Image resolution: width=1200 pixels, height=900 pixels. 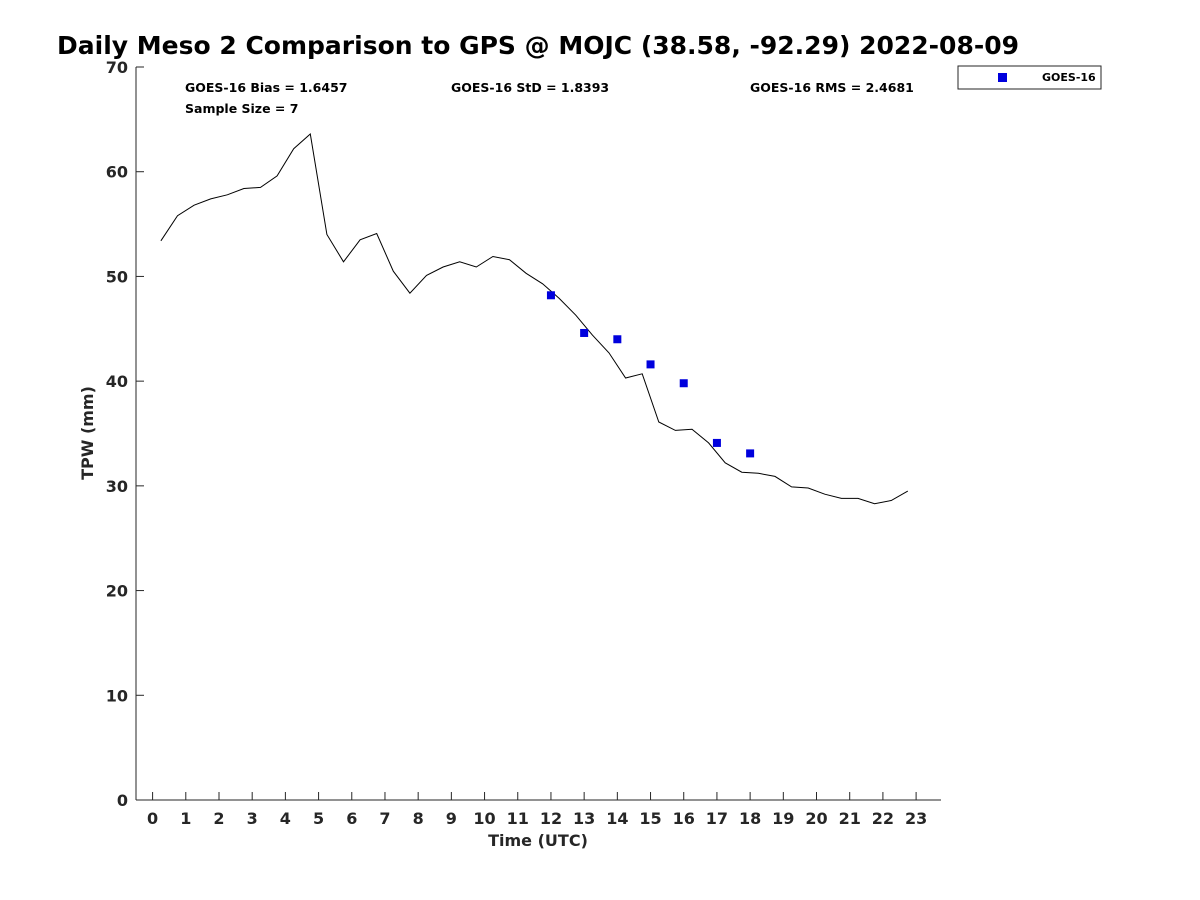 What do you see at coordinates (584, 818) in the screenshot?
I see `x-tick-label: 13` at bounding box center [584, 818].